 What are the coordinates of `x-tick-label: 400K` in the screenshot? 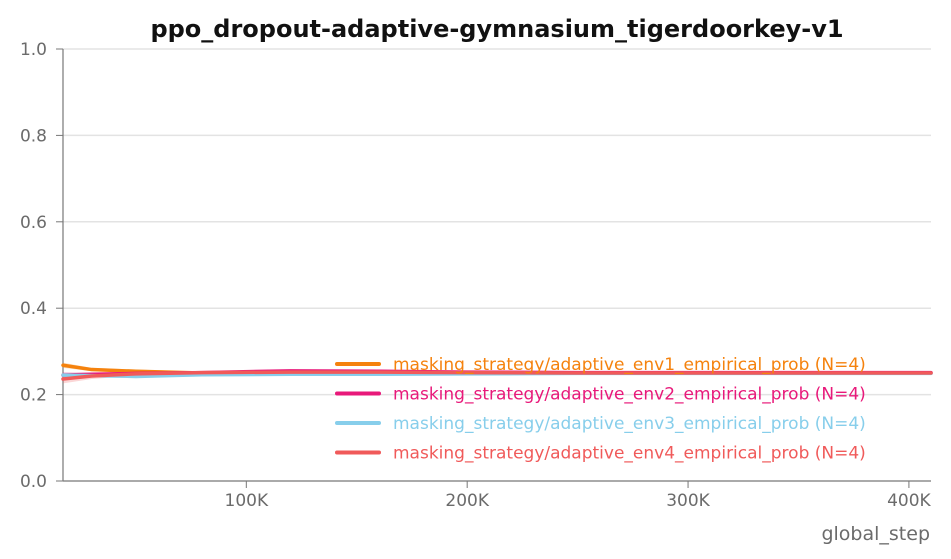 It's located at (909, 501).